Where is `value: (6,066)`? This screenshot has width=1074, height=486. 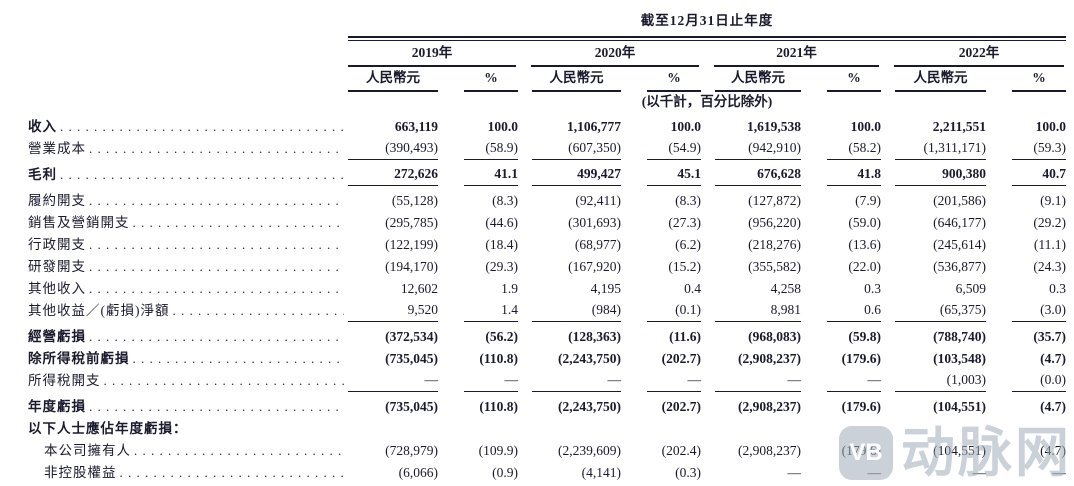
value: (6,066) is located at coordinates (418, 472).